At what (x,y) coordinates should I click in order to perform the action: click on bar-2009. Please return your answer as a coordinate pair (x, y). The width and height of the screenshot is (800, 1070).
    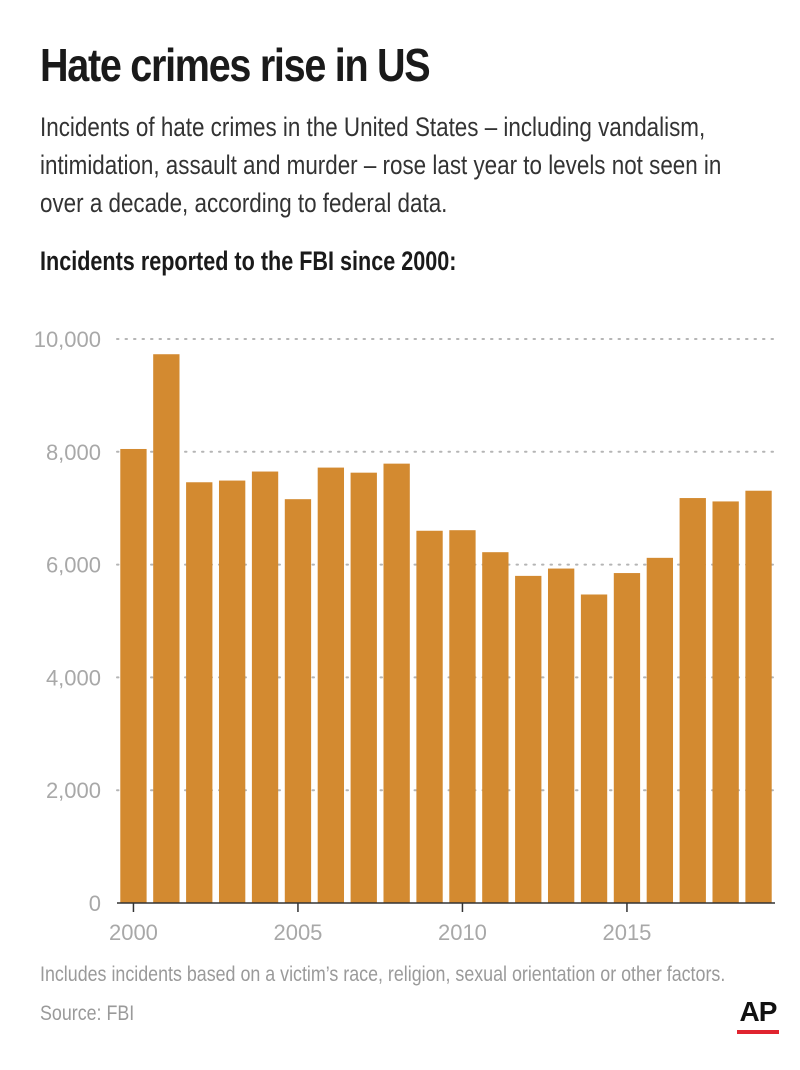
    Looking at the image, I should click on (429, 716).